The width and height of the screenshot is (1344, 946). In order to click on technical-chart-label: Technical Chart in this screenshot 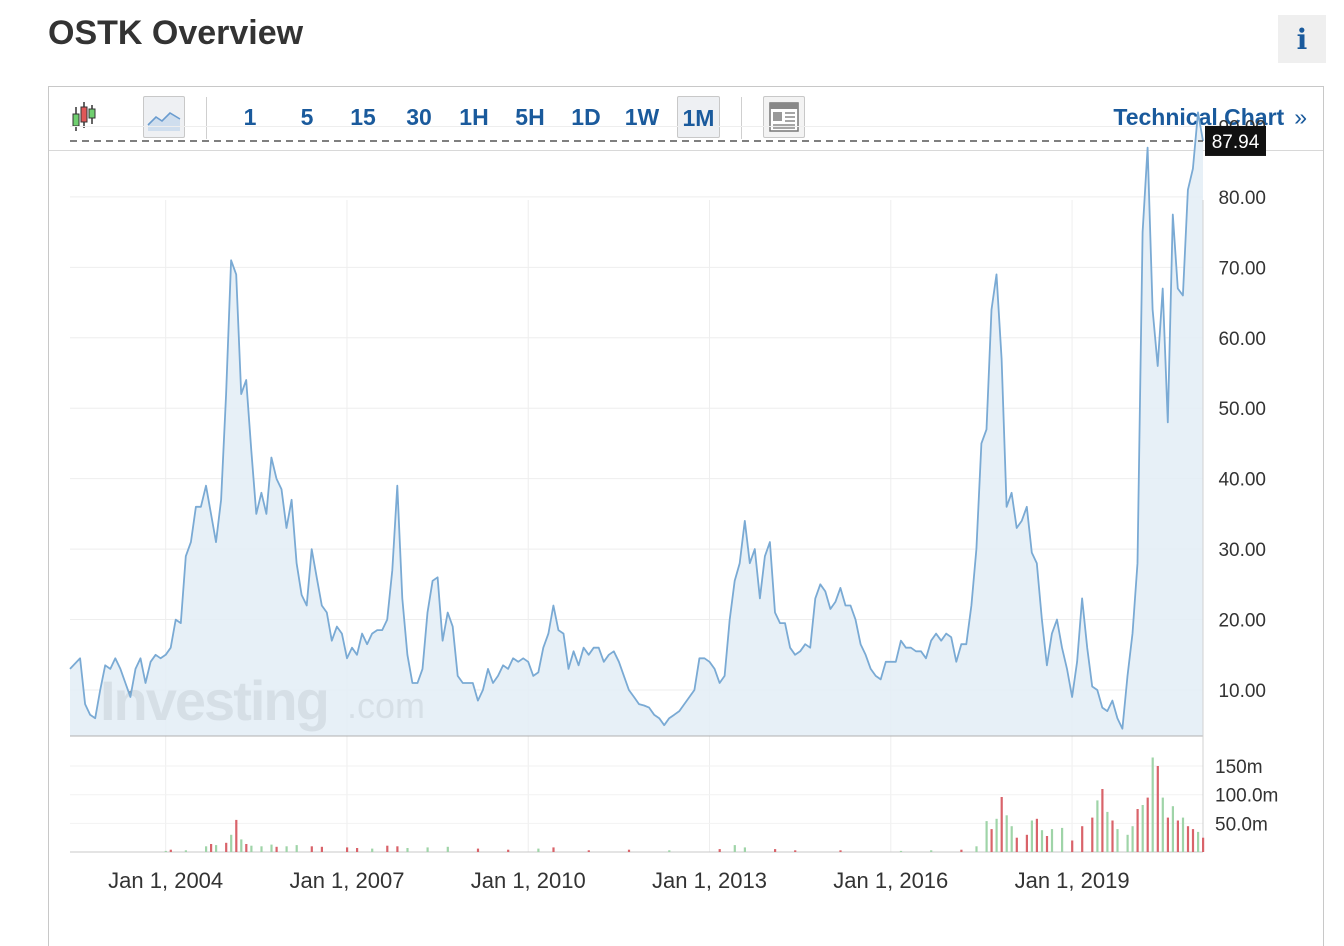, I will do `click(1199, 117)`.